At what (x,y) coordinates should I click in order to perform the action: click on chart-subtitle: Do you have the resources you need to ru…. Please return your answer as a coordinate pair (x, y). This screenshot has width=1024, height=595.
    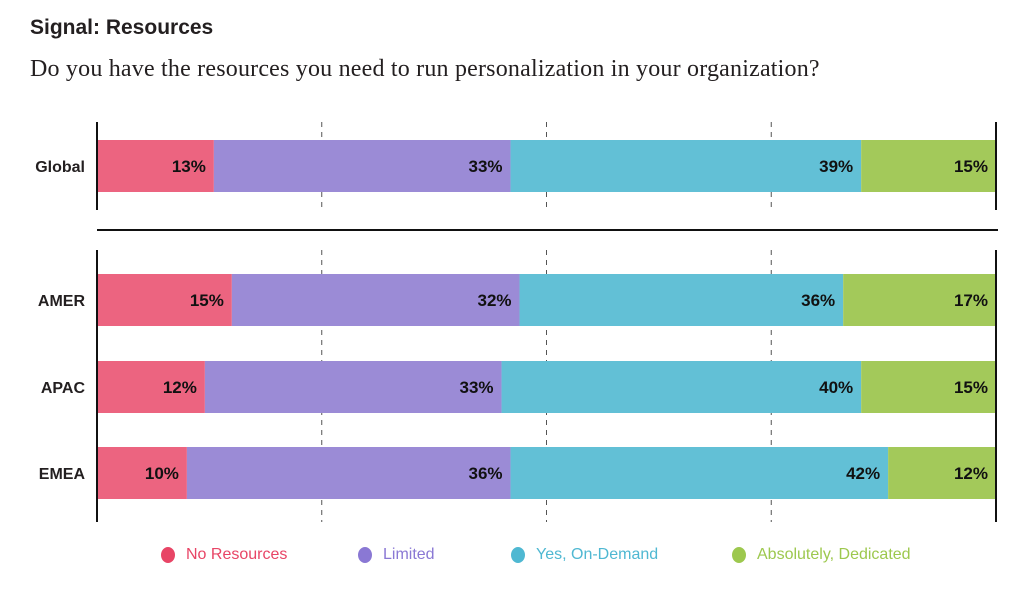
    Looking at the image, I should click on (425, 69).